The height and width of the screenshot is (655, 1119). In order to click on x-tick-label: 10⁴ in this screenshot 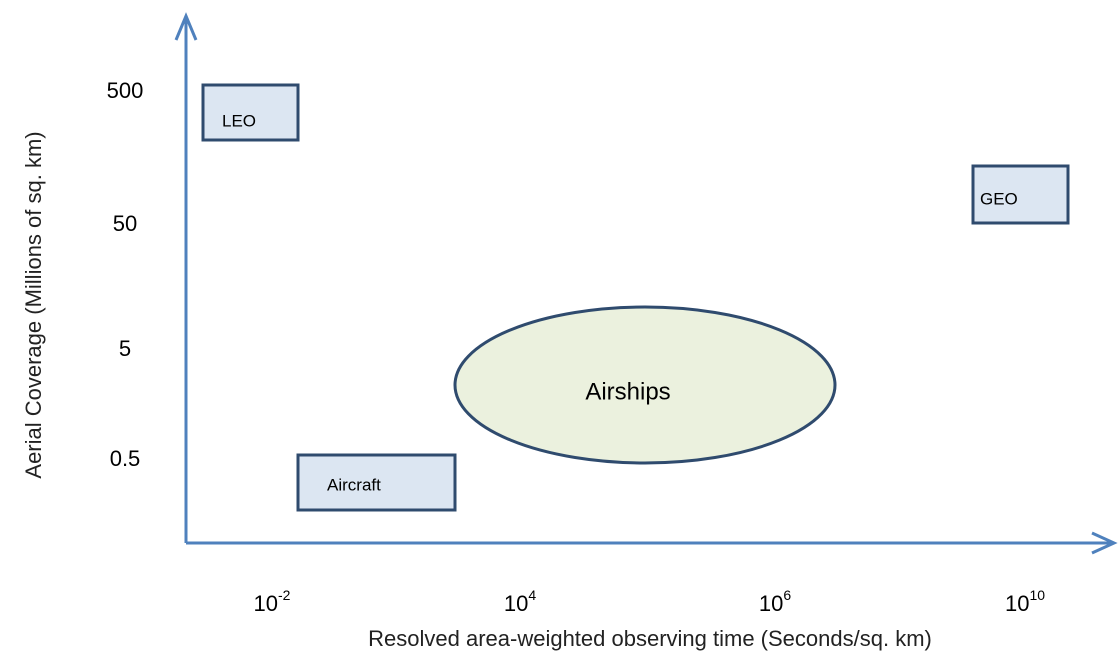, I will do `click(520, 601)`.